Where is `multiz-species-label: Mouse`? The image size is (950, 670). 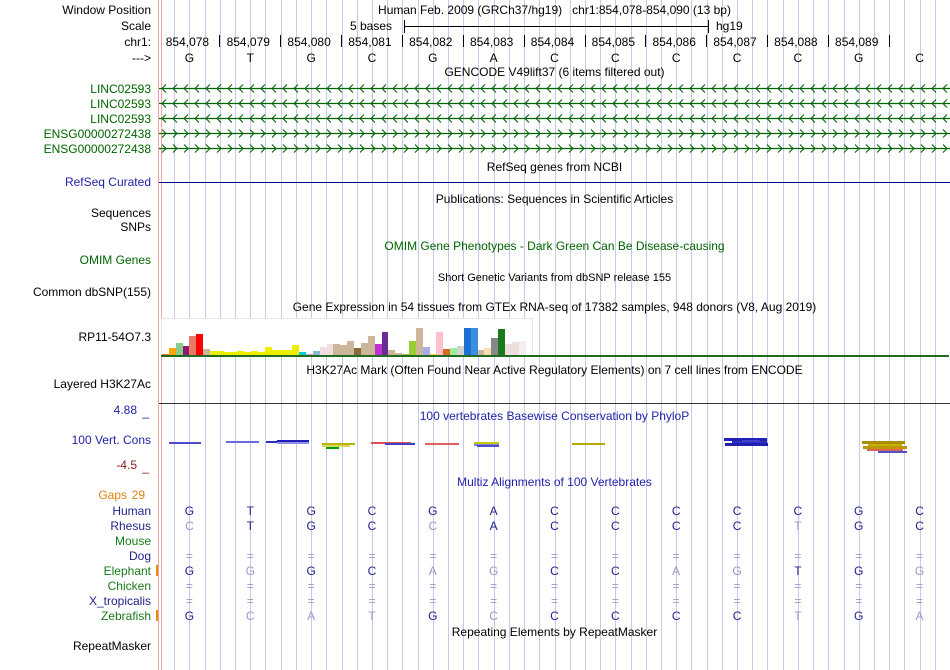
multiz-species-label: Mouse is located at coordinates (132, 541).